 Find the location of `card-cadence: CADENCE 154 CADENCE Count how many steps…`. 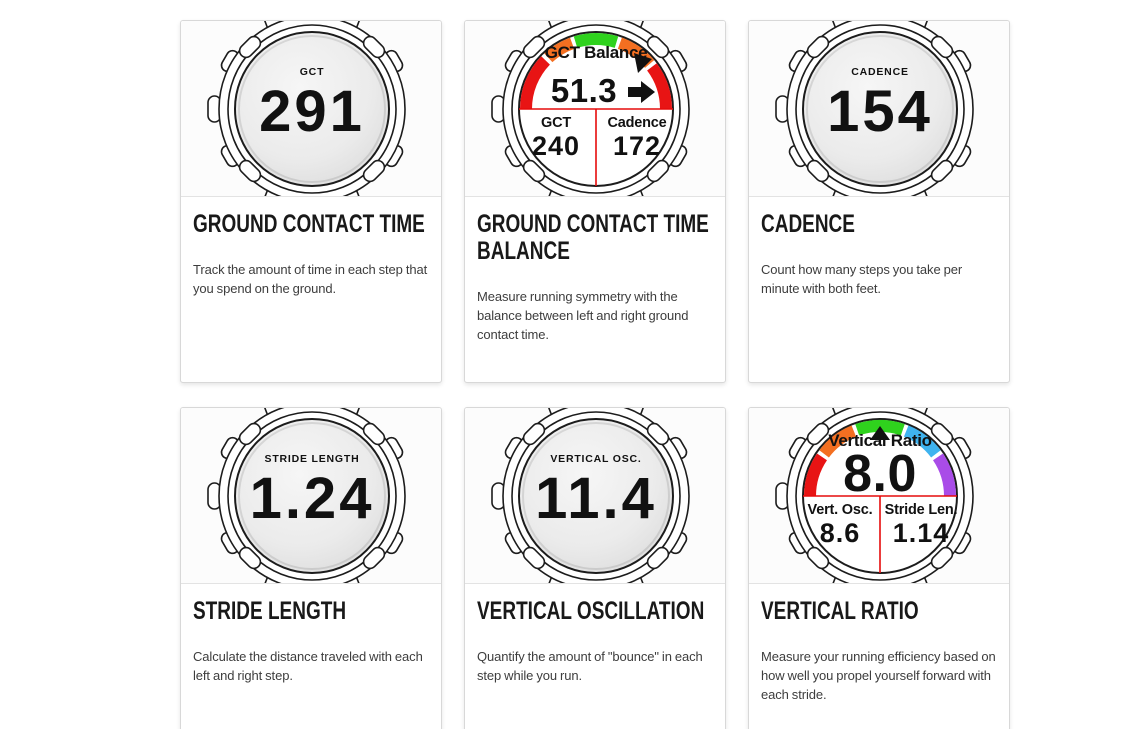

card-cadence: CADENCE 154 CADENCE Count how many steps… is located at coordinates (879, 201).